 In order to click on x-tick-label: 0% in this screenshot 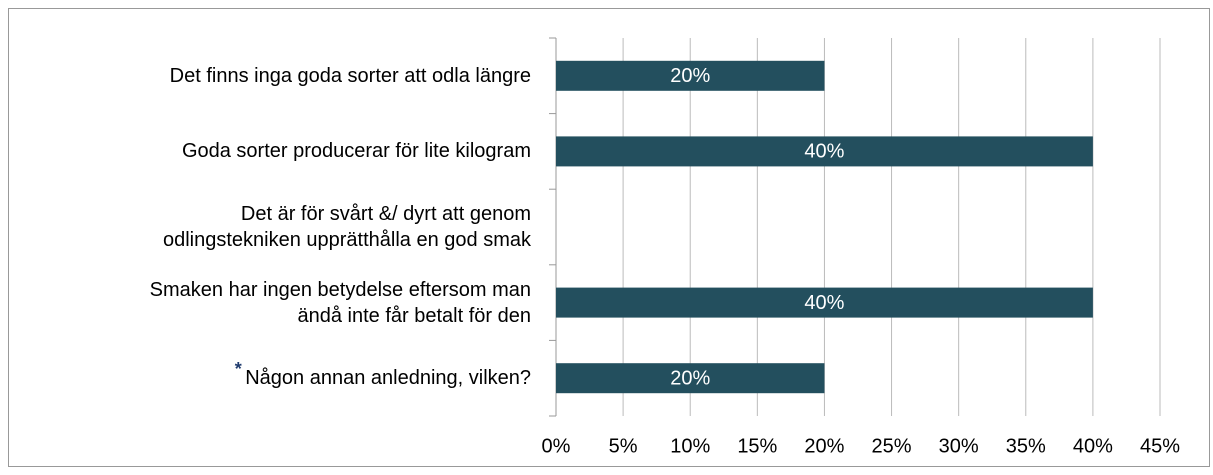, I will do `click(556, 446)`.